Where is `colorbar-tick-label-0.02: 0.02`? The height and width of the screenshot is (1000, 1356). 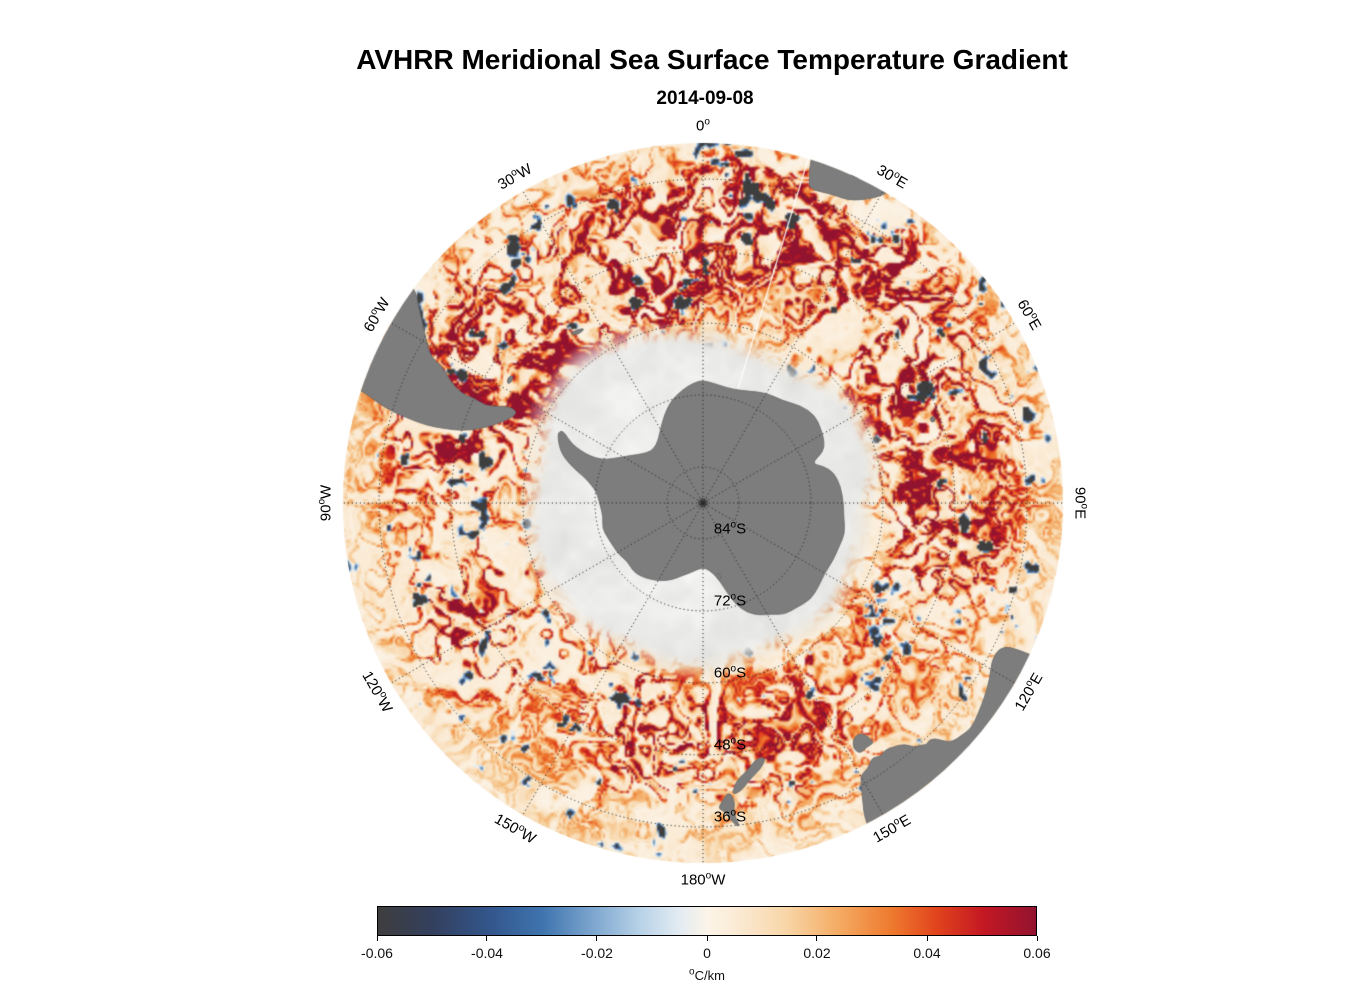
colorbar-tick-label-0.02: 0.02 is located at coordinates (817, 953).